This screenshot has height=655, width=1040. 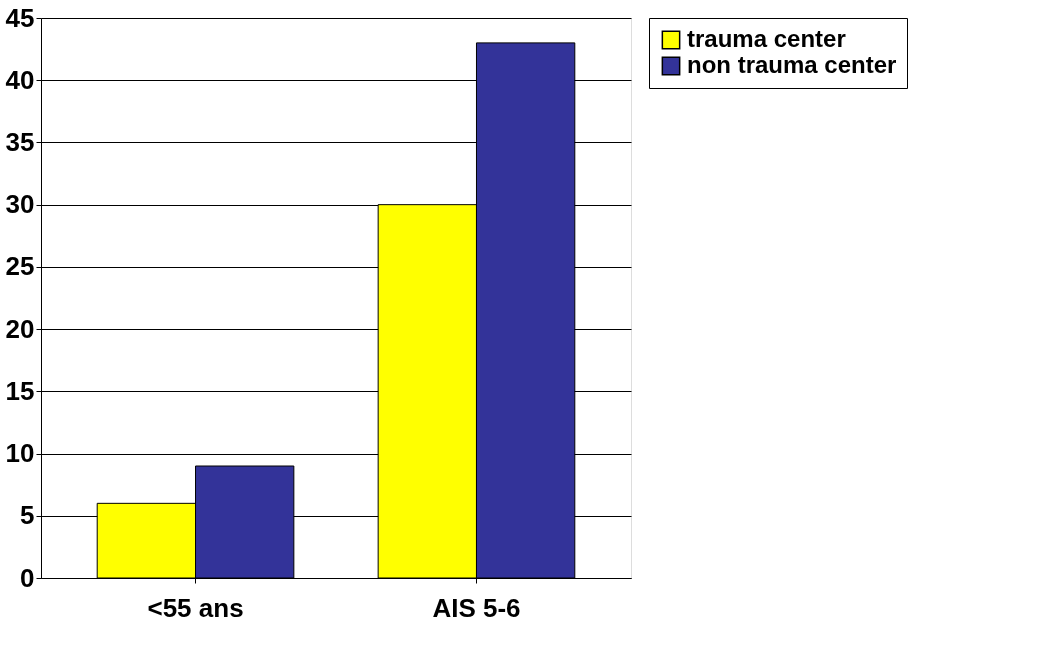 I want to click on y-tick-label: 30, so click(x=20, y=204).